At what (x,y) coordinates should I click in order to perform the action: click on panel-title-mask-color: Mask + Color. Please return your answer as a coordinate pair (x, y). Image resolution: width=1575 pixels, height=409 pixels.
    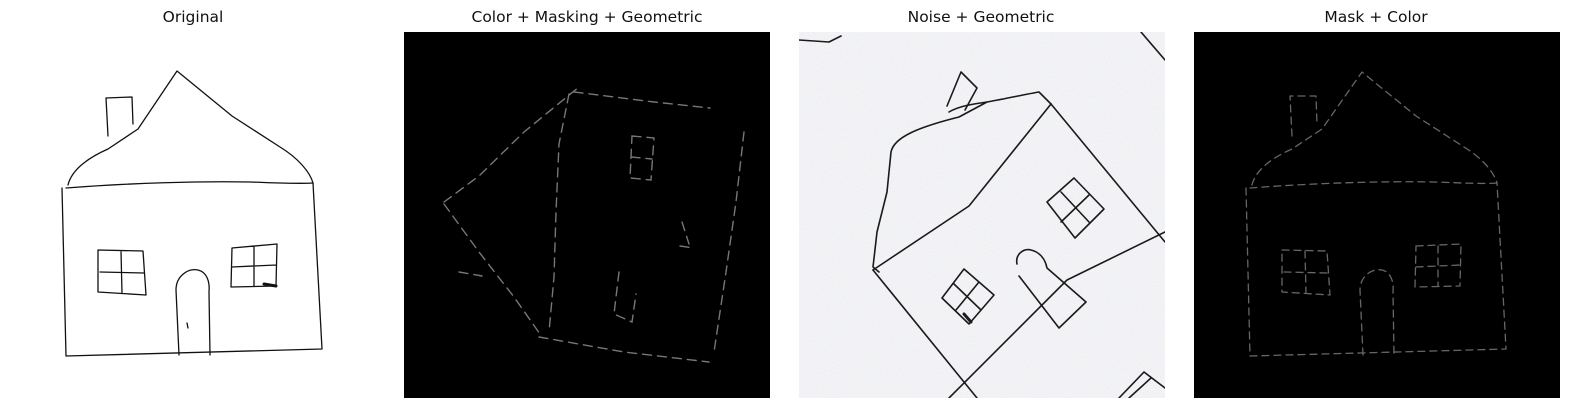
    Looking at the image, I should click on (1375, 17).